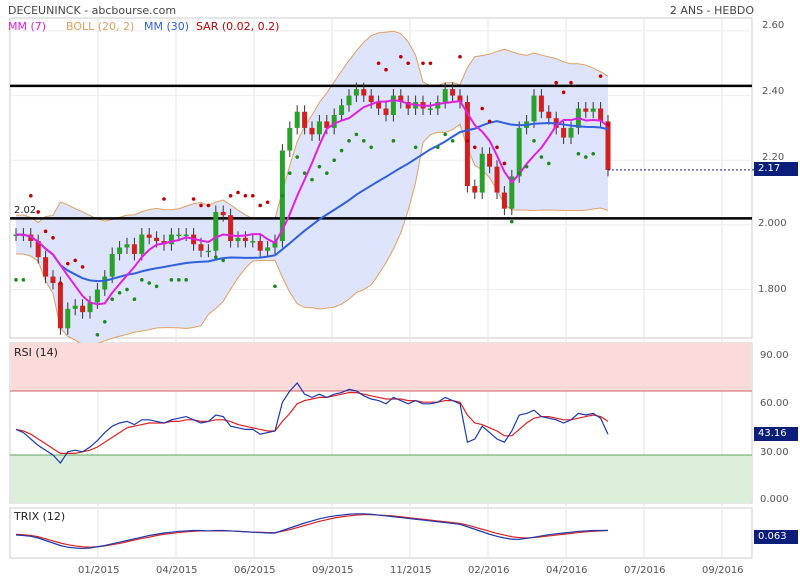 The image size is (800, 580). Describe the element at coordinates (772, 223) in the screenshot. I see `price-tick: 2.000` at that location.